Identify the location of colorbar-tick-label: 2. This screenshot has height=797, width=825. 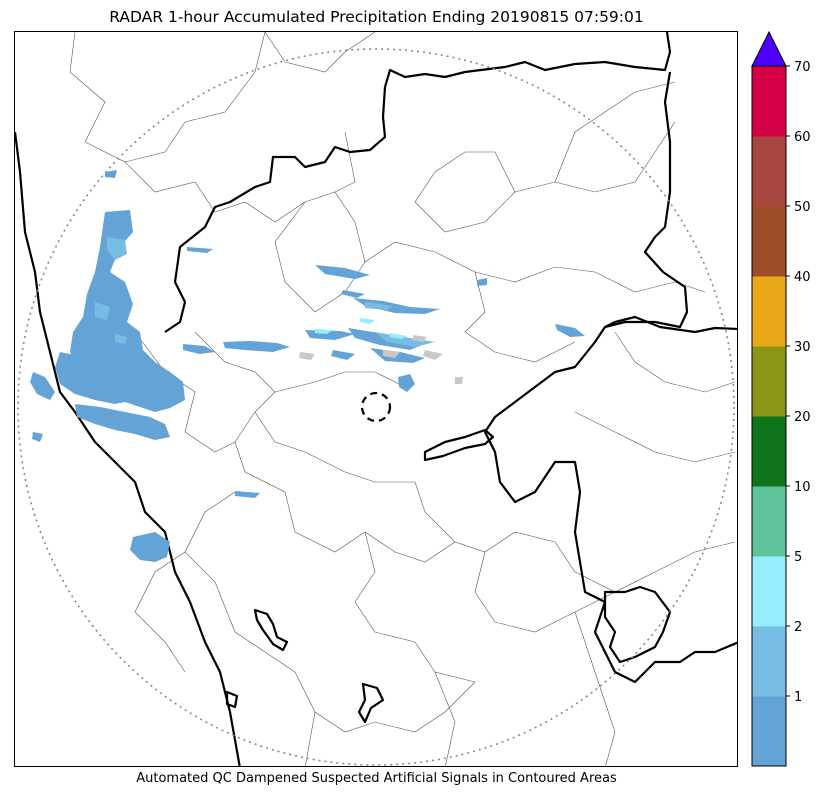
(798, 627).